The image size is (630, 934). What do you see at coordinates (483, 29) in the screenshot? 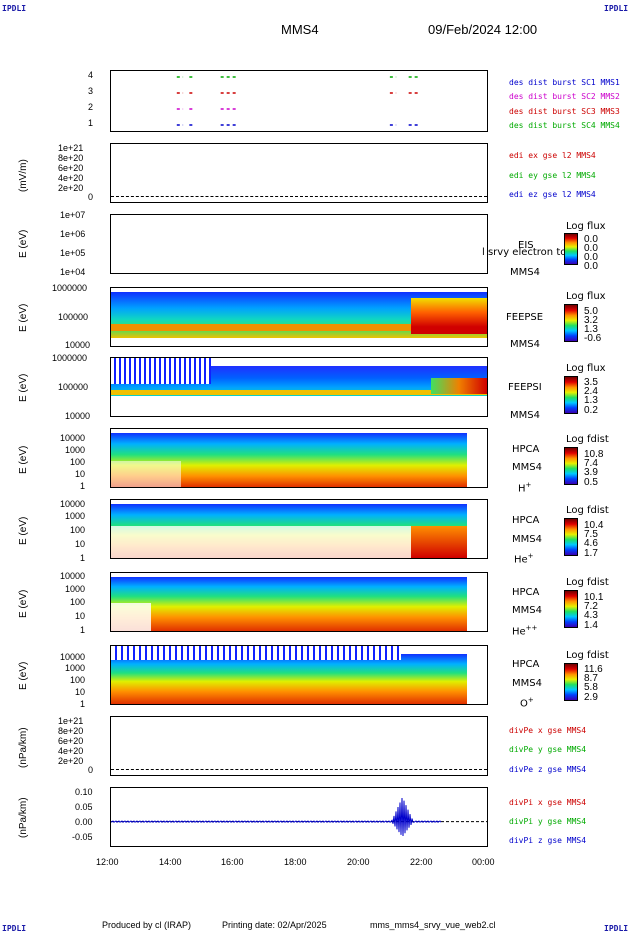
I see `date-title: 09/Feb/2024 12:00` at bounding box center [483, 29].